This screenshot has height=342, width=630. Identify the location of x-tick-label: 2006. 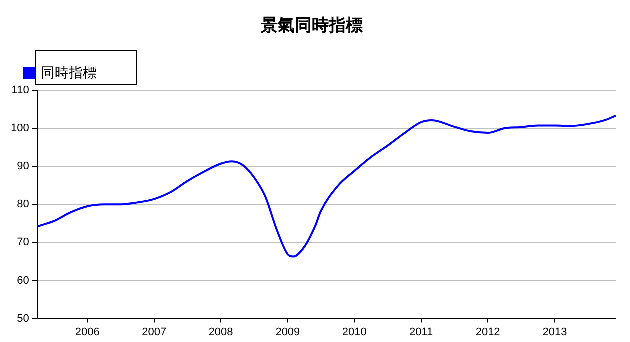
(87, 332).